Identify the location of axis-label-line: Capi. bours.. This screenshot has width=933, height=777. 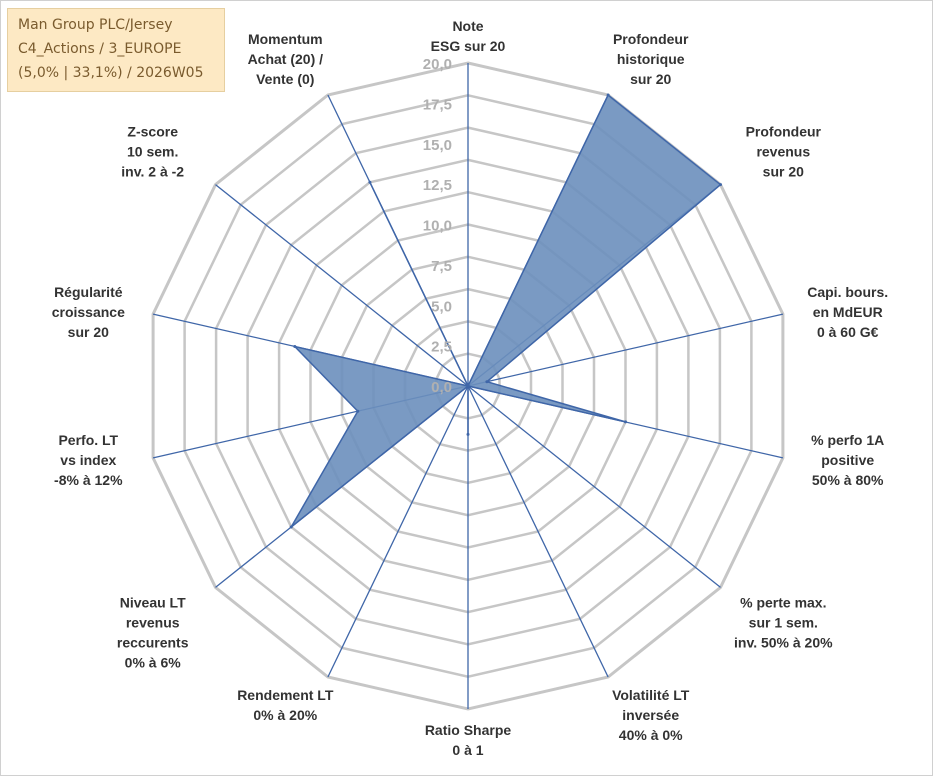
(847, 292).